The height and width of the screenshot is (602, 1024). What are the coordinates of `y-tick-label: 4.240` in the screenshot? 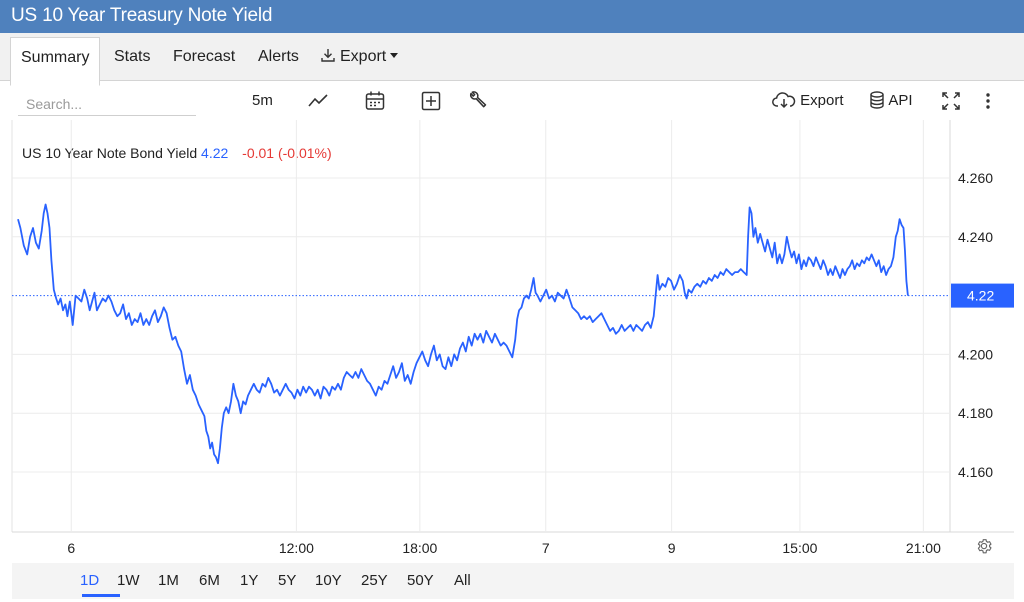 It's located at (975, 237).